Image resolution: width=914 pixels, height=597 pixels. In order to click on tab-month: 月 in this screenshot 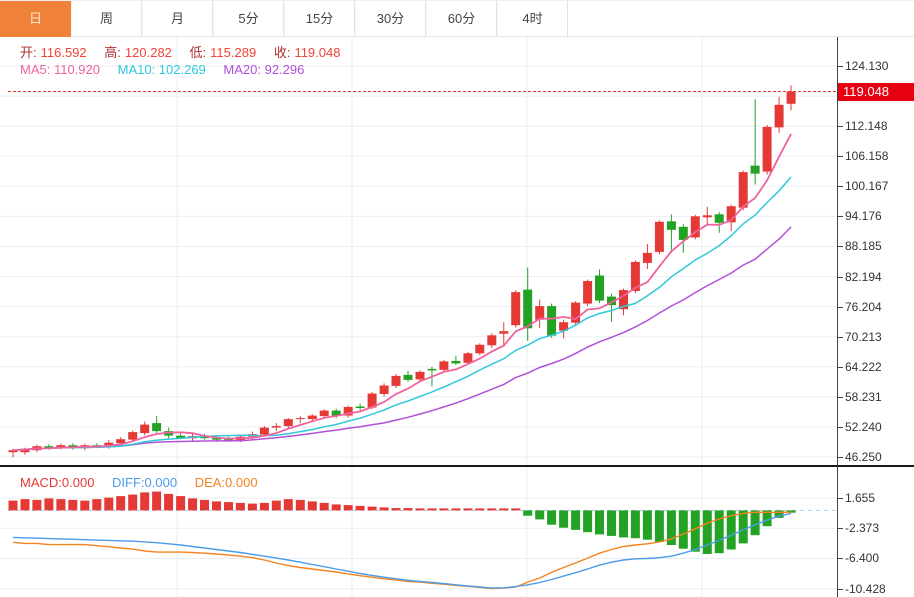, I will do `click(177, 19)`.